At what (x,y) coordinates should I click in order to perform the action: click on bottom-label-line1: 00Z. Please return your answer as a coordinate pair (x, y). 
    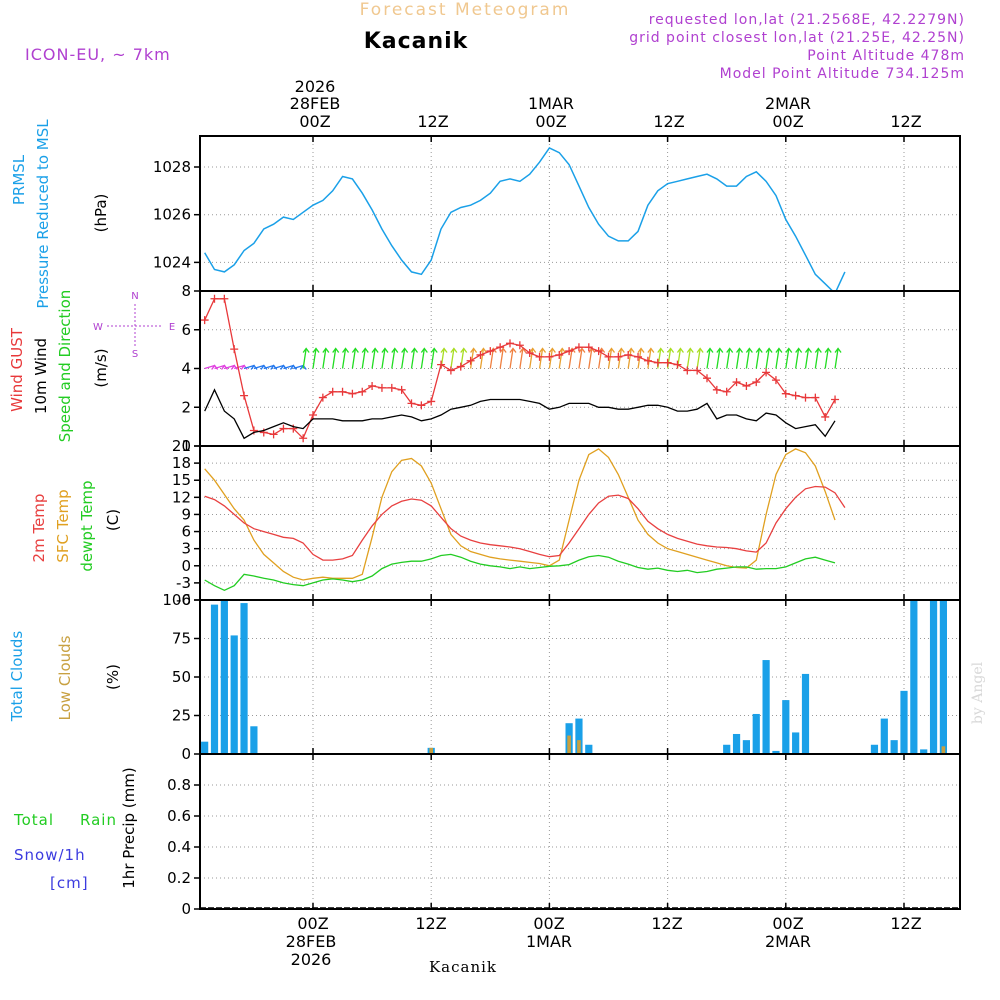
    Looking at the image, I should click on (787, 923).